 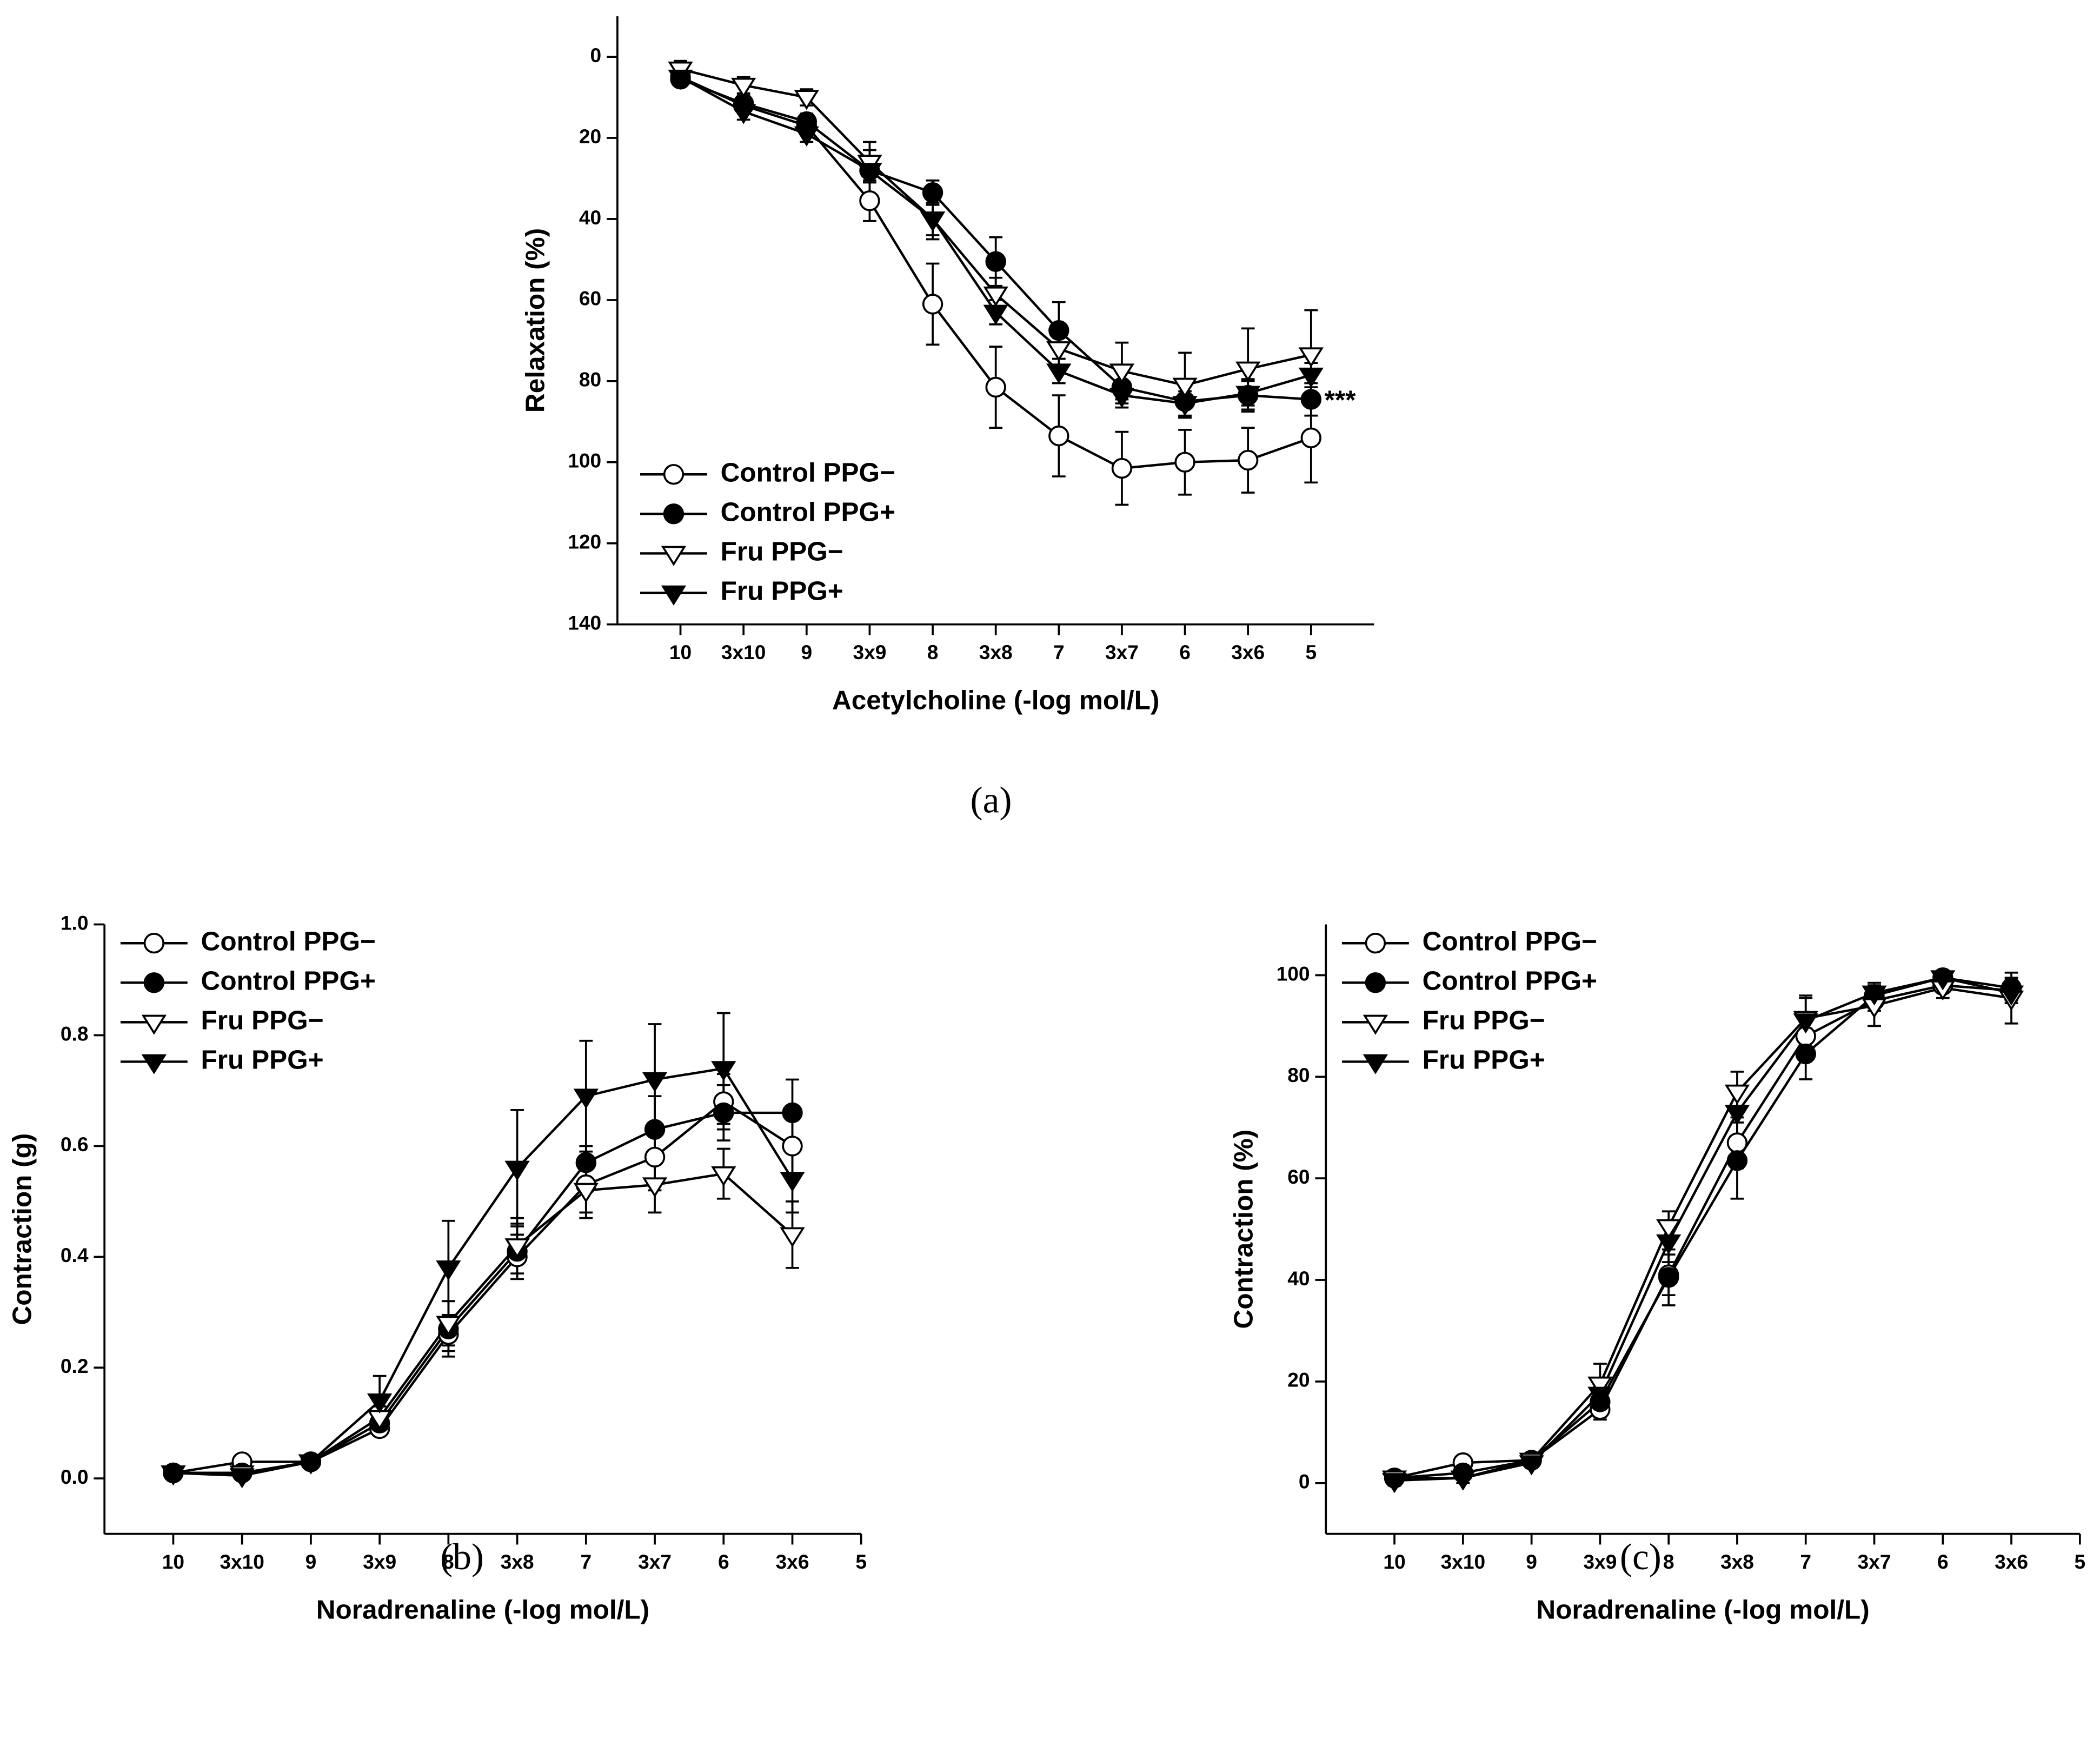 I want to click on y-tick-label: 0.8, so click(x=75, y=1033).